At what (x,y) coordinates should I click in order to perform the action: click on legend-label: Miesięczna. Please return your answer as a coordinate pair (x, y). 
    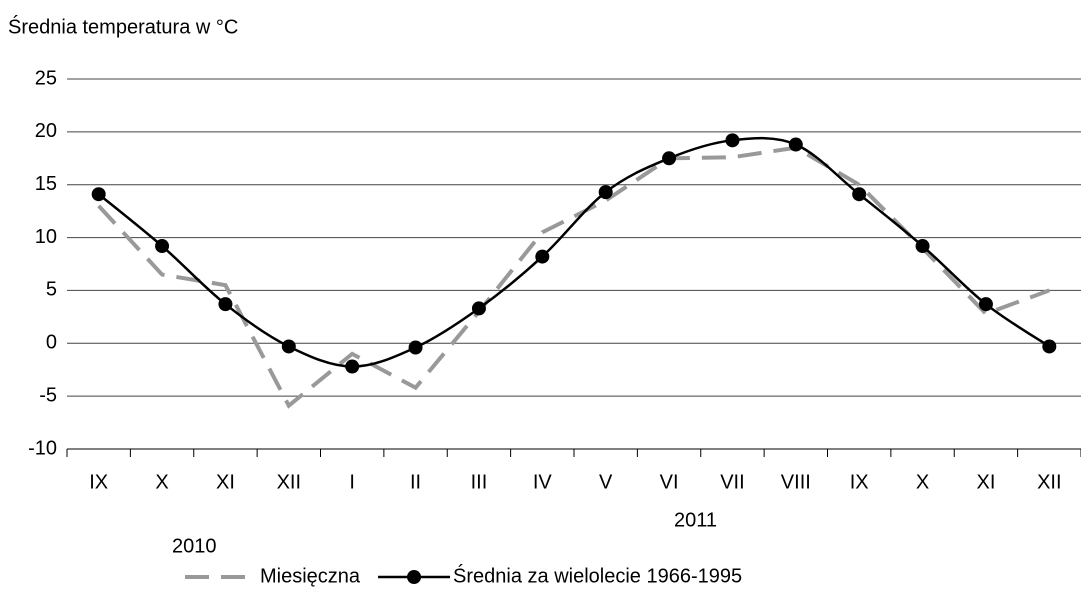
    Looking at the image, I should click on (310, 576).